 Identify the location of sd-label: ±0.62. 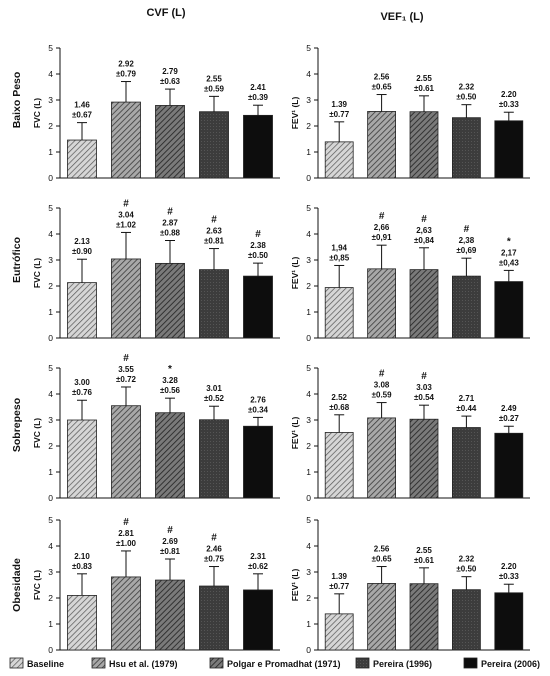
(258, 566).